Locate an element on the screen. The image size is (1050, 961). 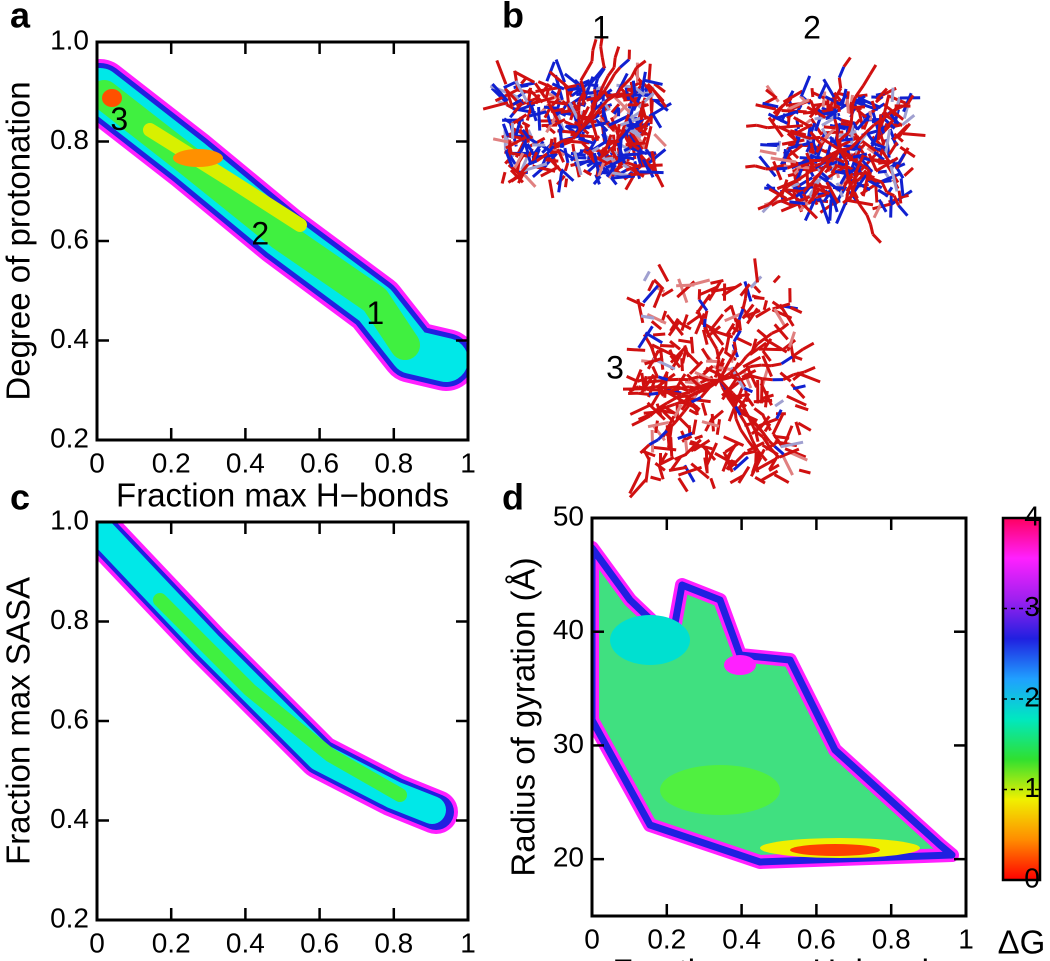
x-tick-label: 0.4 is located at coordinates (245, 462).